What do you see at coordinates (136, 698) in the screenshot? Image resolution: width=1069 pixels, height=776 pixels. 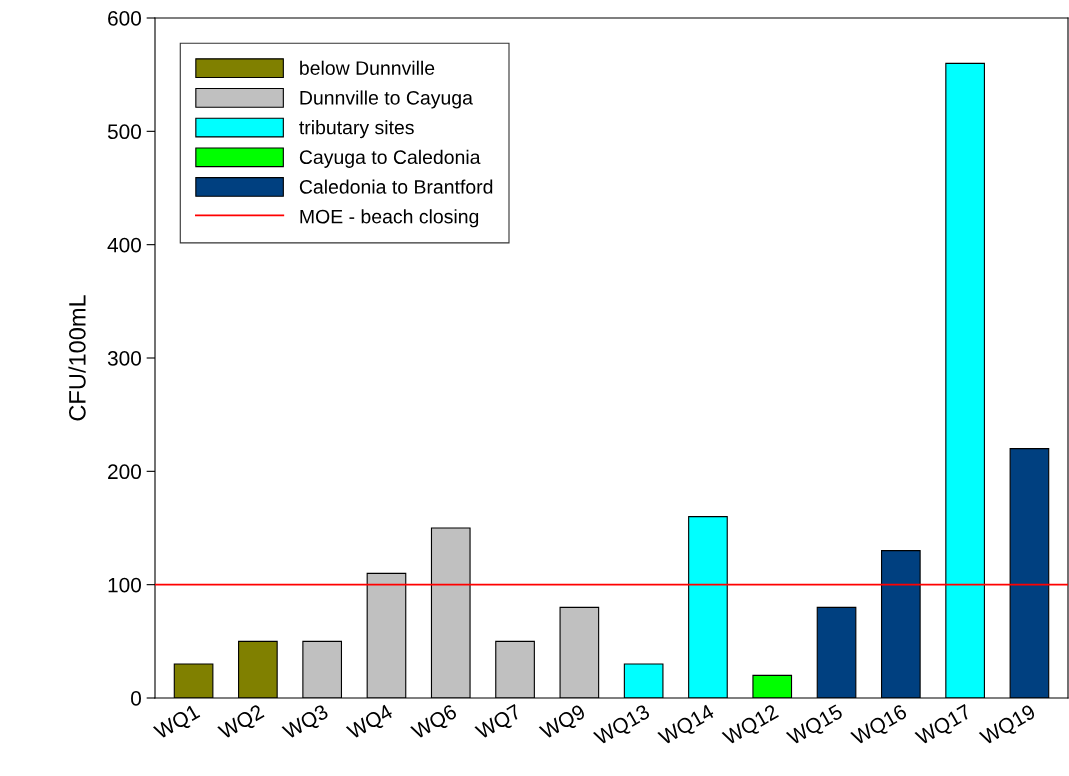 I see `y-tick-label: 0` at bounding box center [136, 698].